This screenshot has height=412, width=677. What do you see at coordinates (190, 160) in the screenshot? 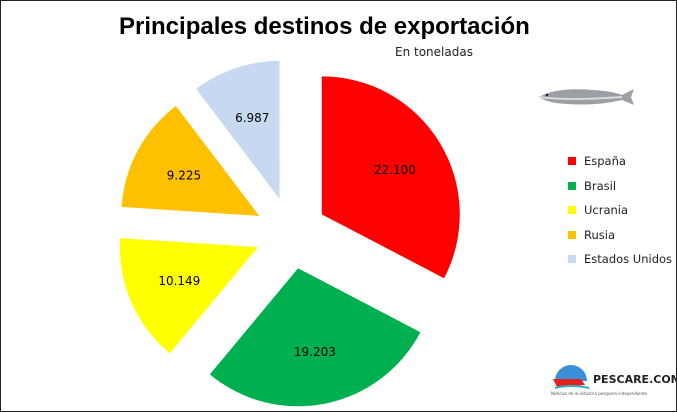
I see `pie-slice-rusia` at bounding box center [190, 160].